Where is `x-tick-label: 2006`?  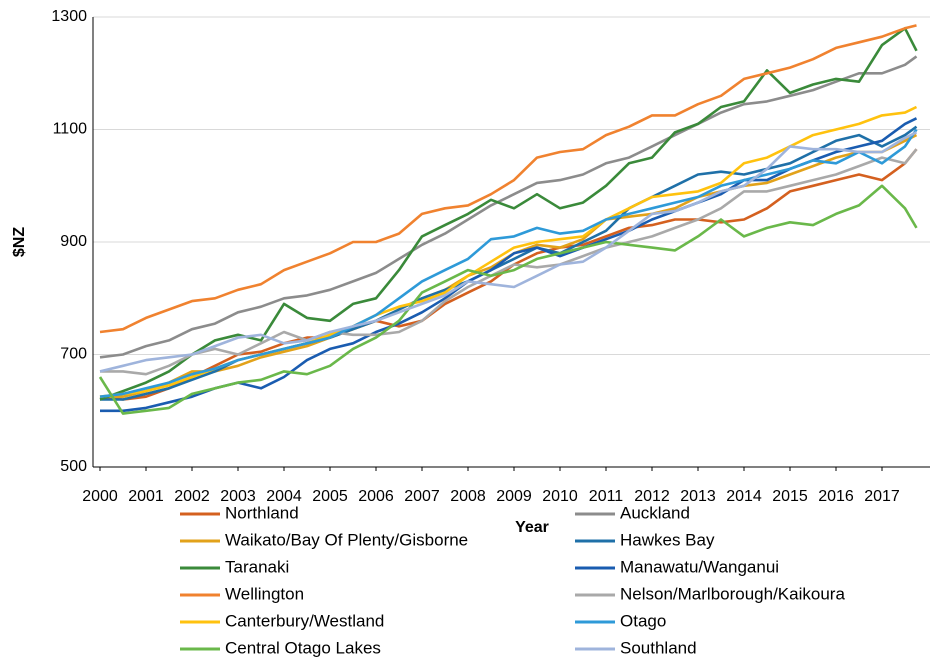 x-tick-label: 2006 is located at coordinates (376, 496).